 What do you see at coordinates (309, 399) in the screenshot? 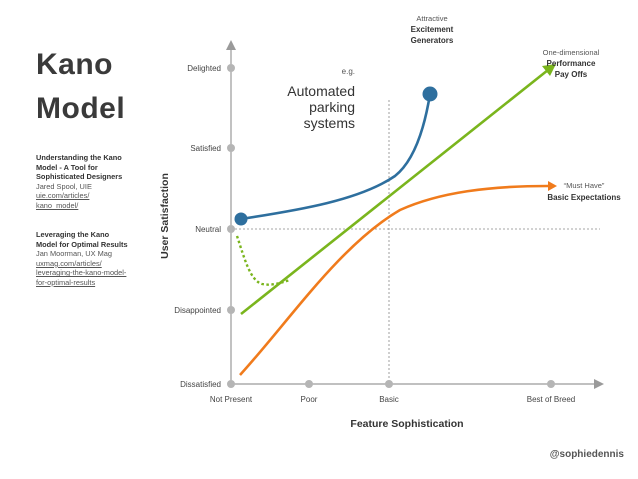
I see `x-tick-label-poor: Poor` at bounding box center [309, 399].